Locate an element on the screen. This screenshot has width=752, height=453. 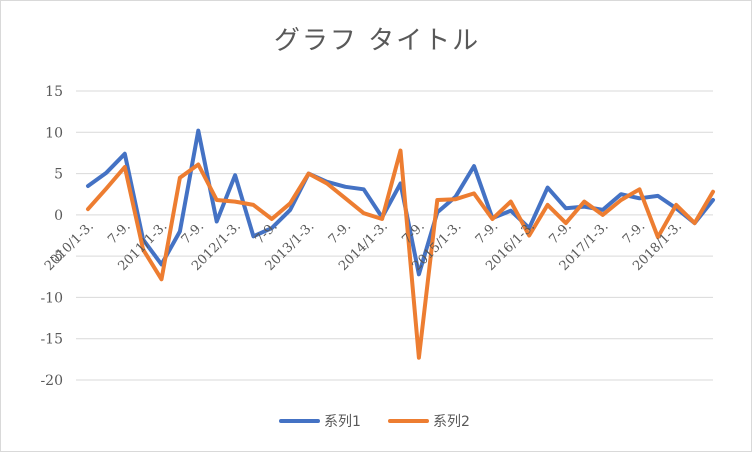
legend: 系列1 系列2 is located at coordinates (374, 422).